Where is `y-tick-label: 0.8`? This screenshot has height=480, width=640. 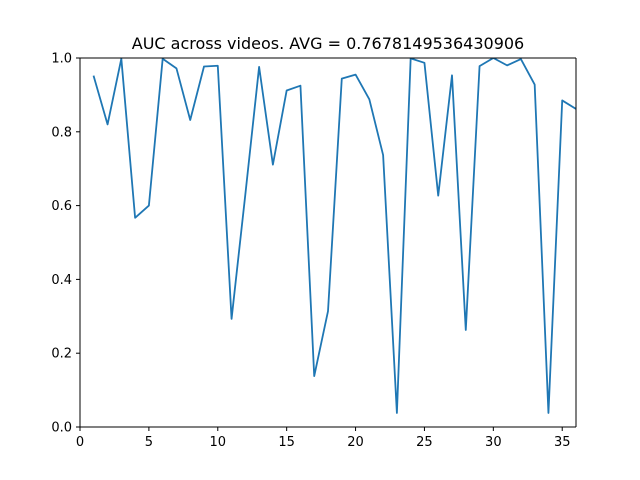
y-tick-label: 0.8 is located at coordinates (61, 132).